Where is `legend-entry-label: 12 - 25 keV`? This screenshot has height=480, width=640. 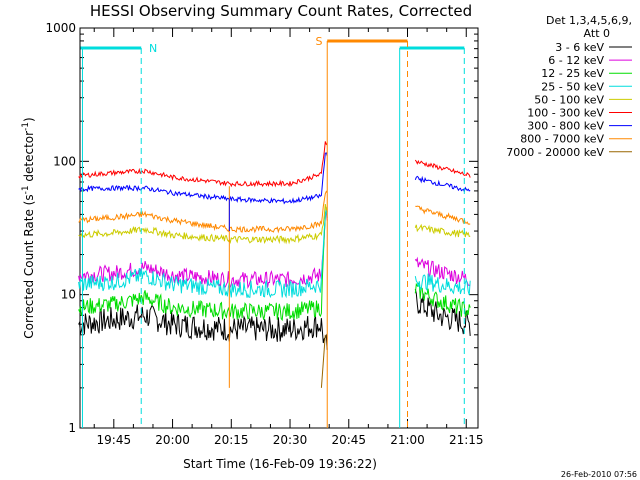
legend-entry-label: 12 - 25 keV is located at coordinates (572, 73).